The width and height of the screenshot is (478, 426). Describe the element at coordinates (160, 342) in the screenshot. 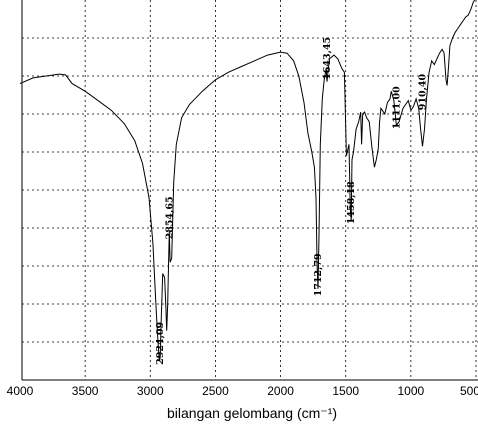

I see `peak-label: 2924,09` at that location.